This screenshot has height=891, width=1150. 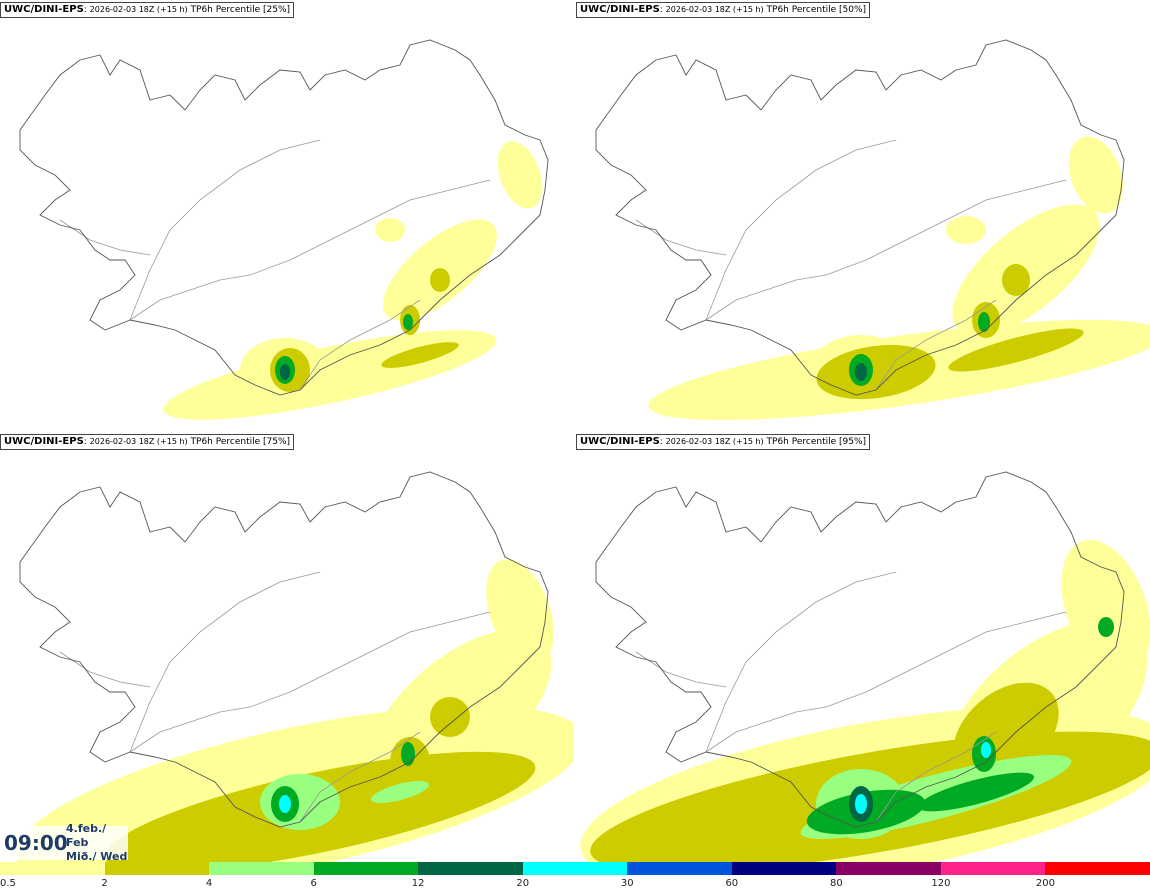 I want to click on valid-time: 09:00, so click(x=36, y=843).